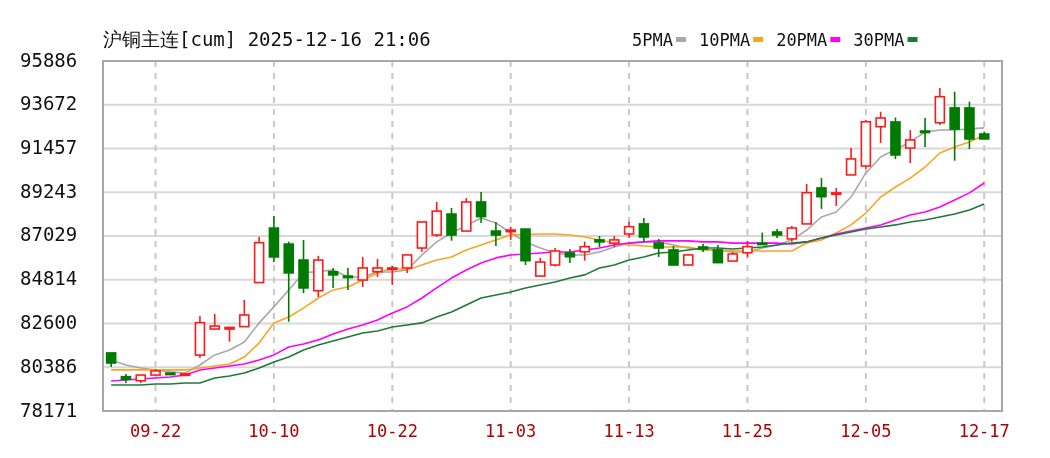 This screenshot has width=1050, height=458. I want to click on x-tick-label: 12-05, so click(866, 431).